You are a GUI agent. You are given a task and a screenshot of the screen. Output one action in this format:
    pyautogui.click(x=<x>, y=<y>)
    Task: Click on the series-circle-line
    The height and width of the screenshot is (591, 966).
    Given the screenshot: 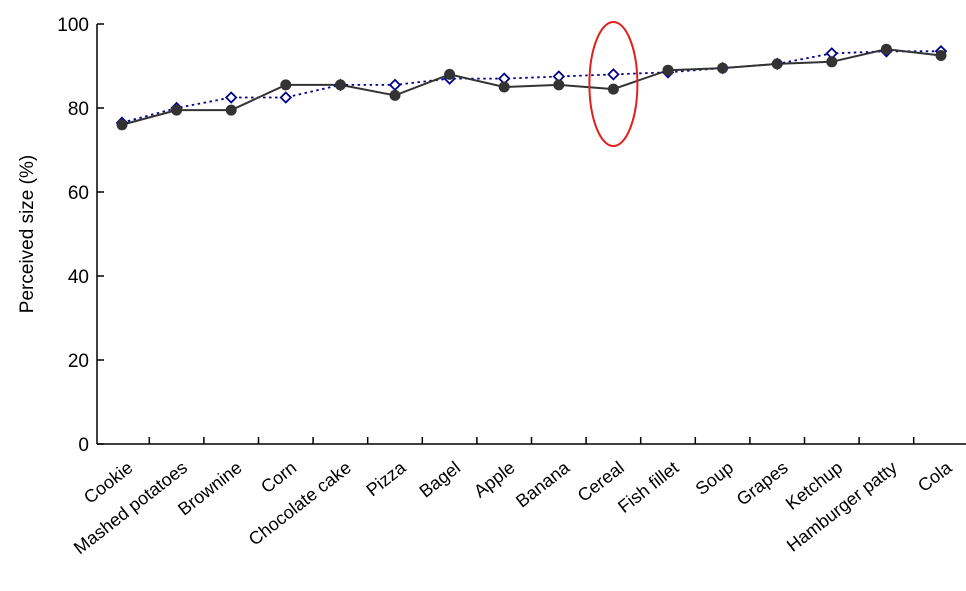 What is the action you would take?
    pyautogui.click(x=531, y=87)
    